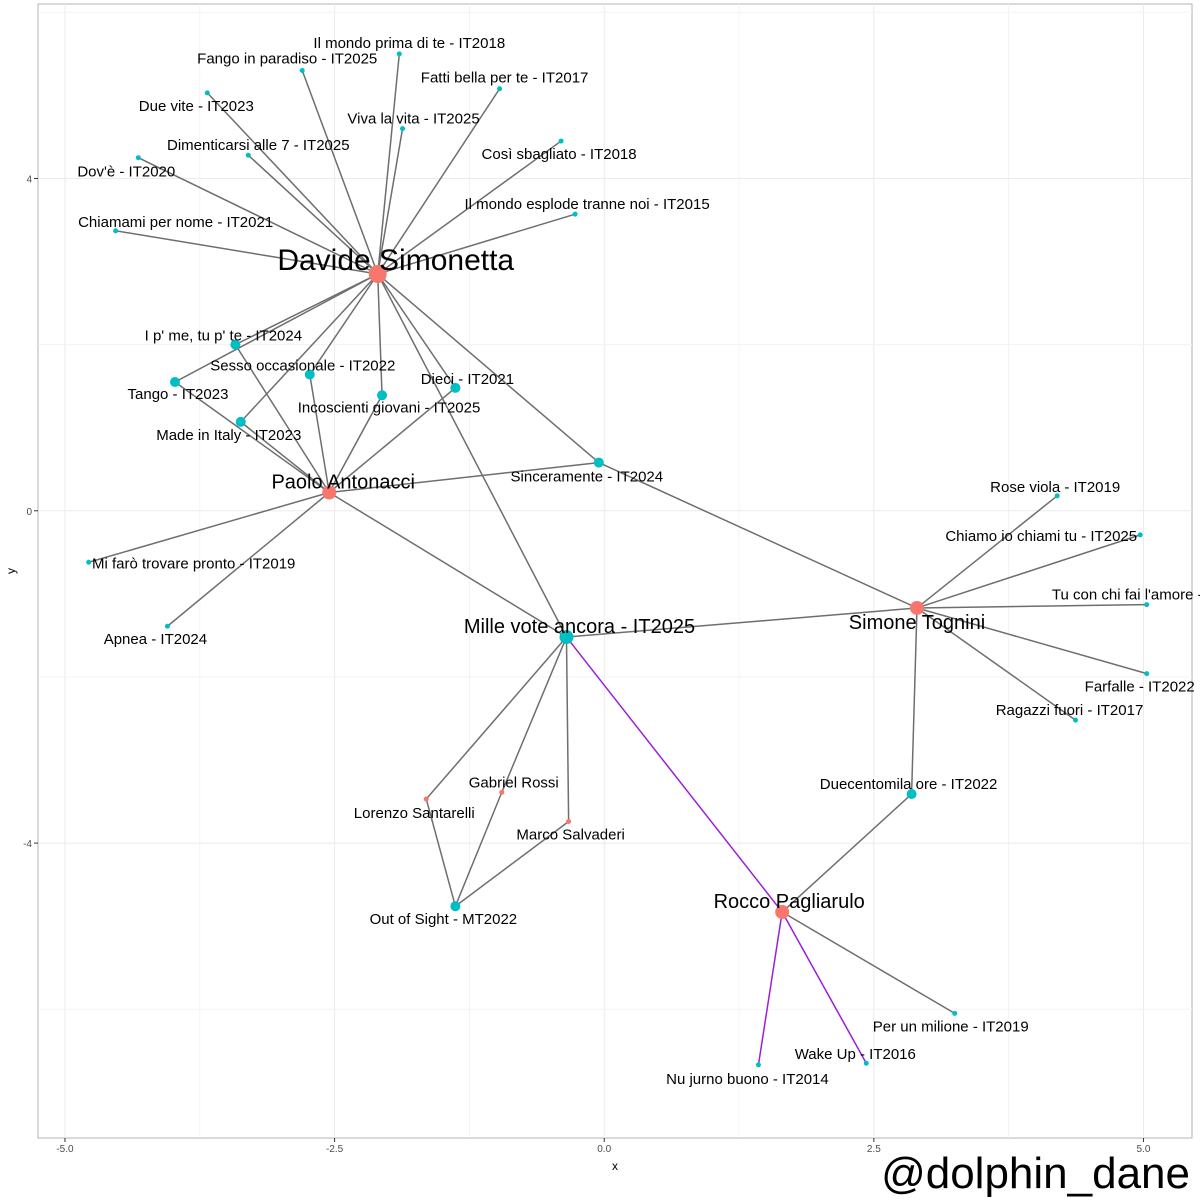  What do you see at coordinates (758, 1065) in the screenshot?
I see `node-nujurno` at bounding box center [758, 1065].